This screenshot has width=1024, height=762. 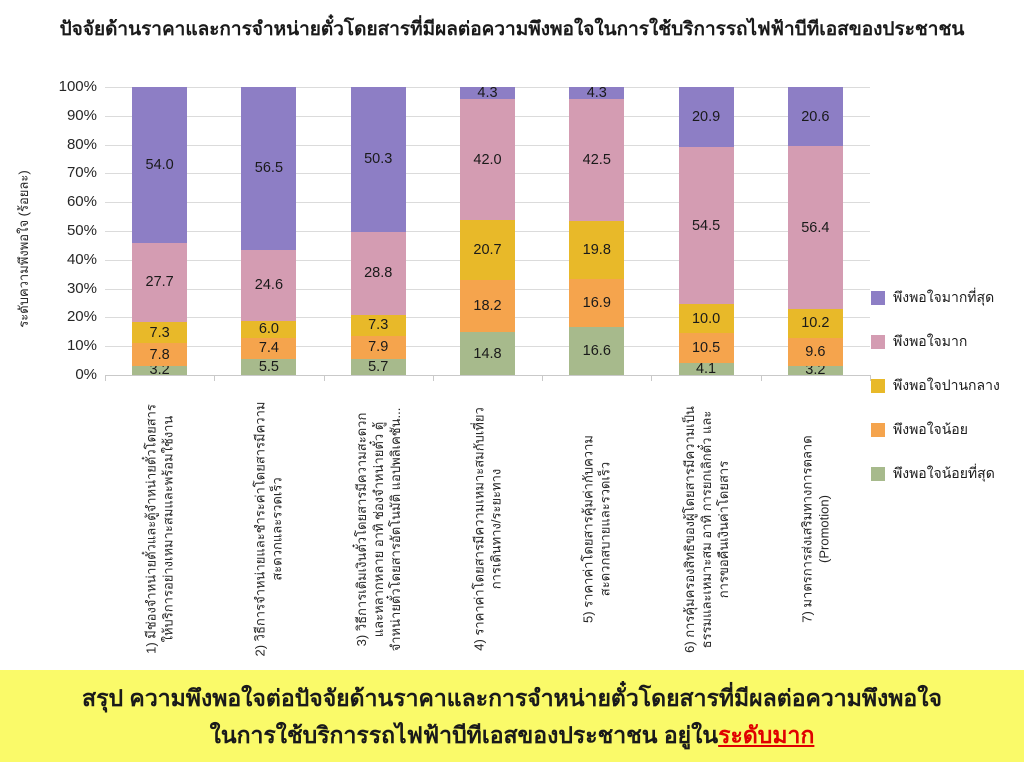 I want to click on bar-value-label: 10.5, so click(x=706, y=348).